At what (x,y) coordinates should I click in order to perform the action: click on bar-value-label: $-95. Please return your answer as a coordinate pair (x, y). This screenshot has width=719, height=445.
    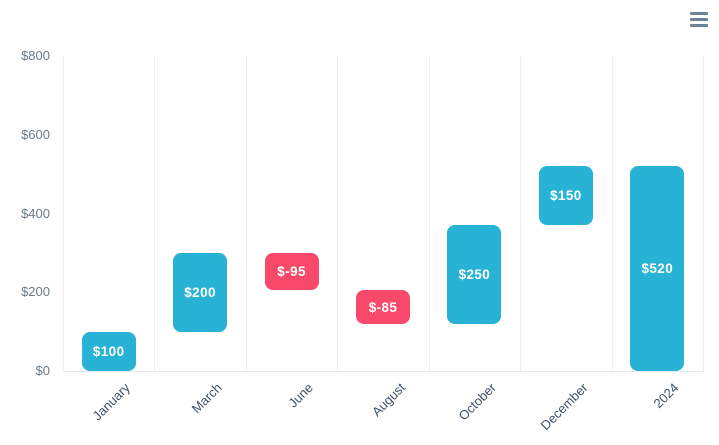
    Looking at the image, I should click on (291, 272).